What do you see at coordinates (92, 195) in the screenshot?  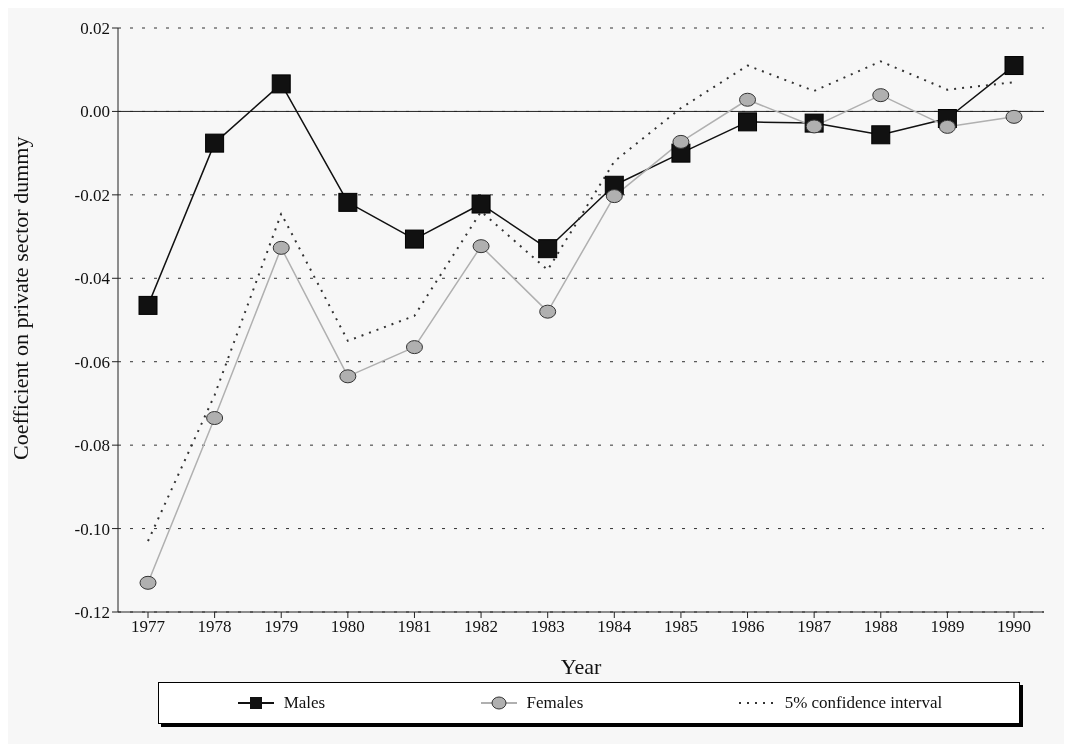 I see `y-tick-label: -0.02` at bounding box center [92, 195].